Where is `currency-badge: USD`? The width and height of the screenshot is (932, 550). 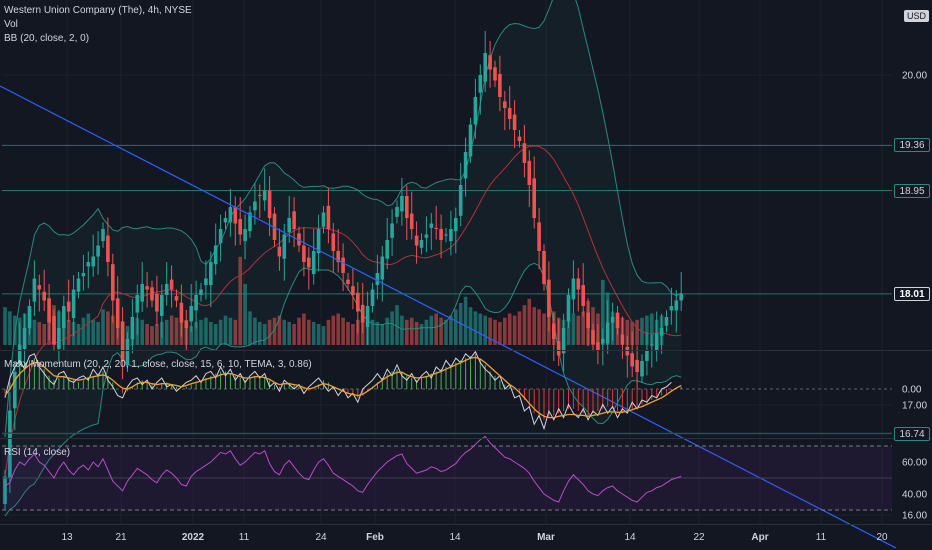 currency-badge: USD is located at coordinates (917, 16).